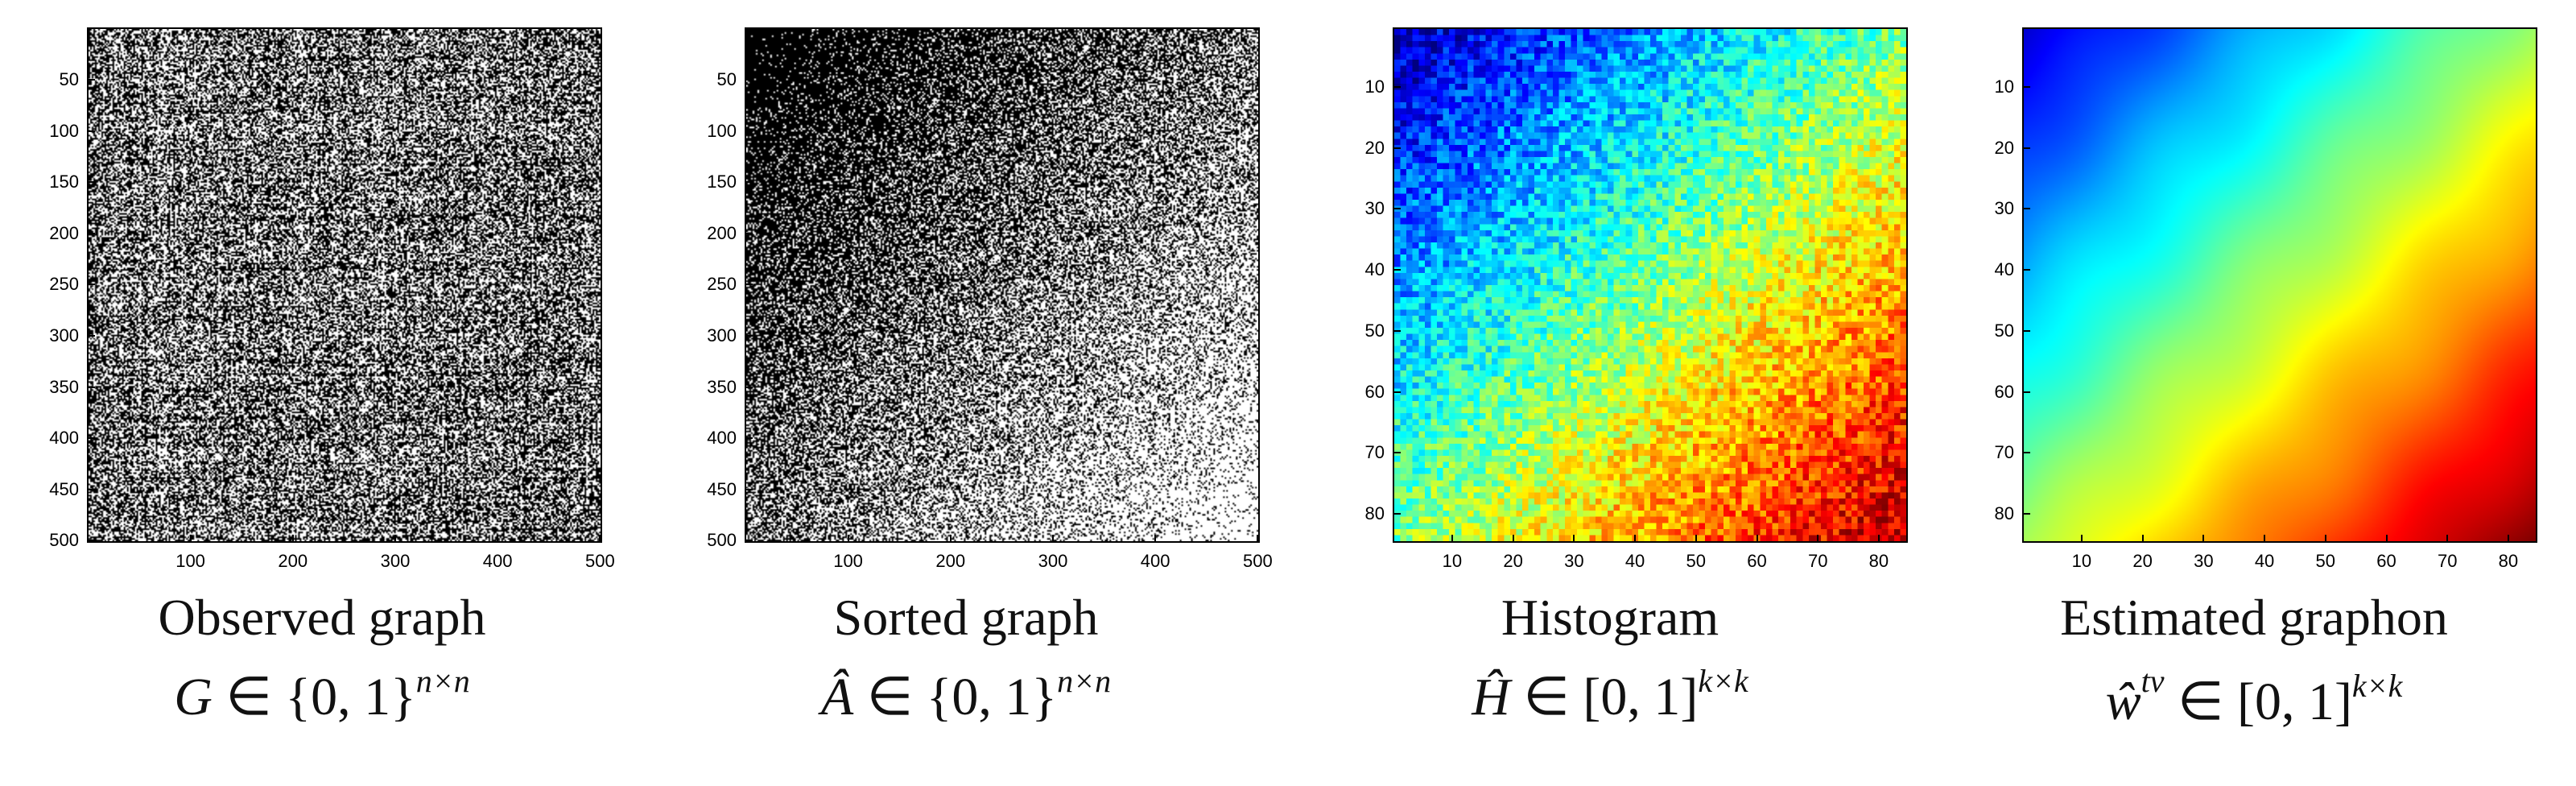 The image size is (2576, 786). I want to click on y-tick-label: 70, so click(2004, 452).